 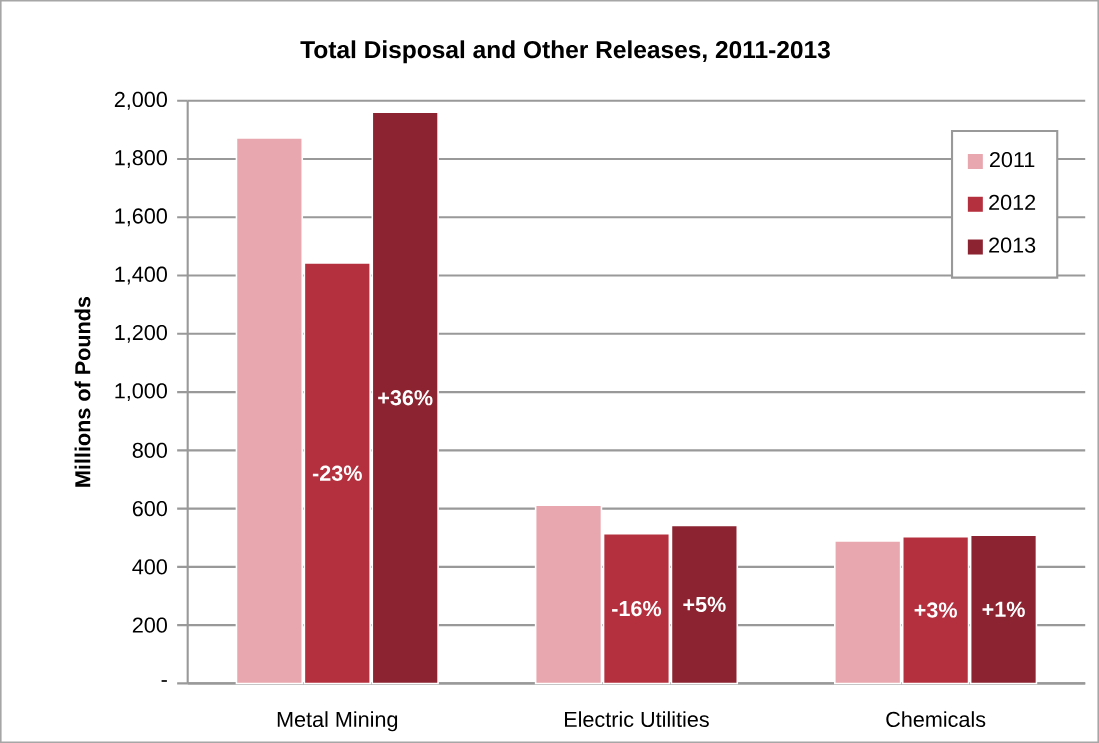 What do you see at coordinates (140, 100) in the screenshot?
I see `y-tick-label: 2,000` at bounding box center [140, 100].